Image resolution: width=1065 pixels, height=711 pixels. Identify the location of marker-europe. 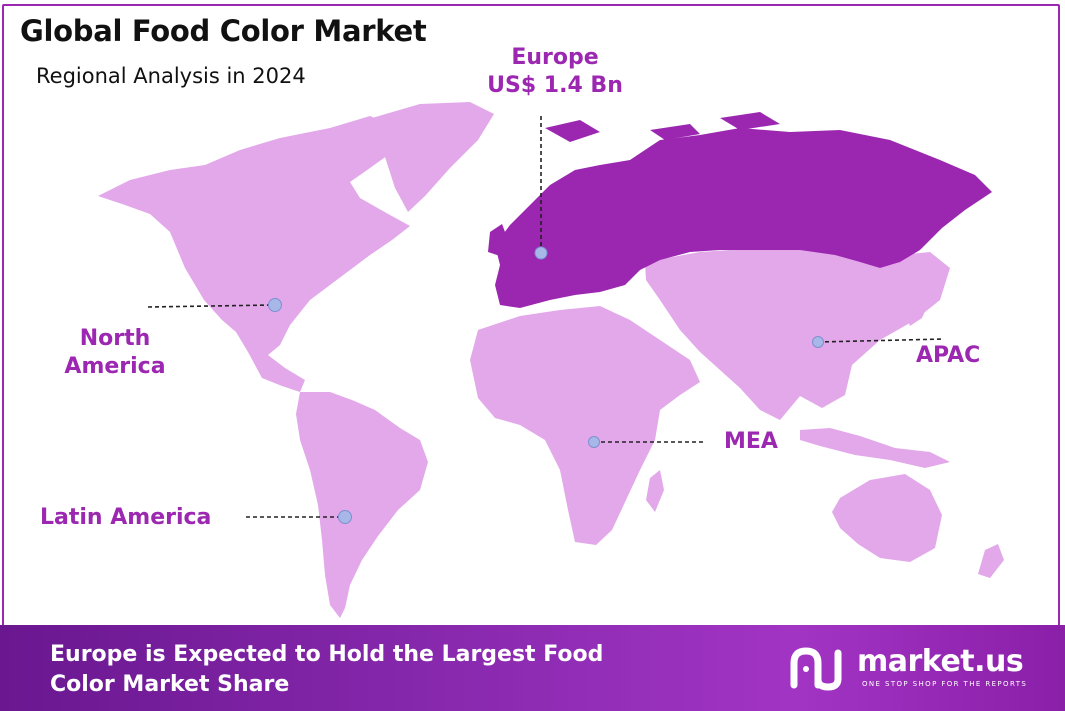
(541, 253).